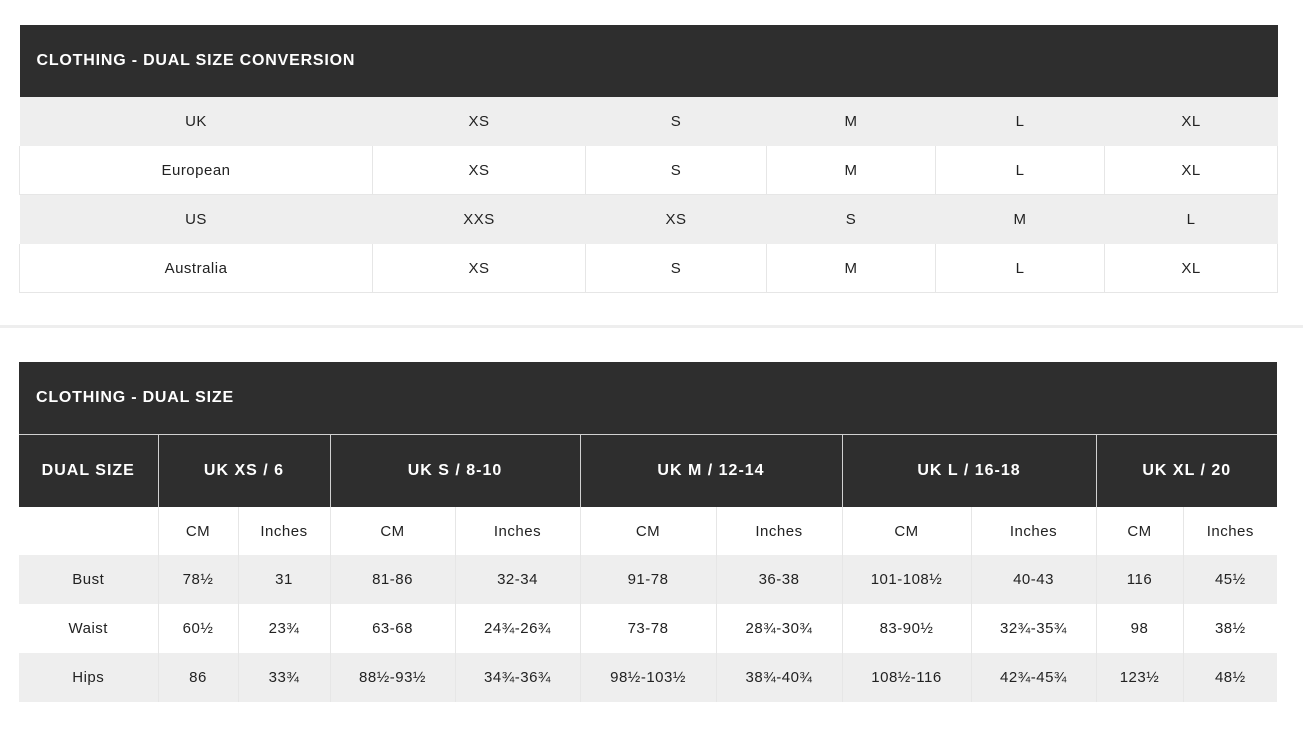 This screenshot has height=736, width=1303. What do you see at coordinates (1139, 579) in the screenshot?
I see `table-cell: 116` at bounding box center [1139, 579].